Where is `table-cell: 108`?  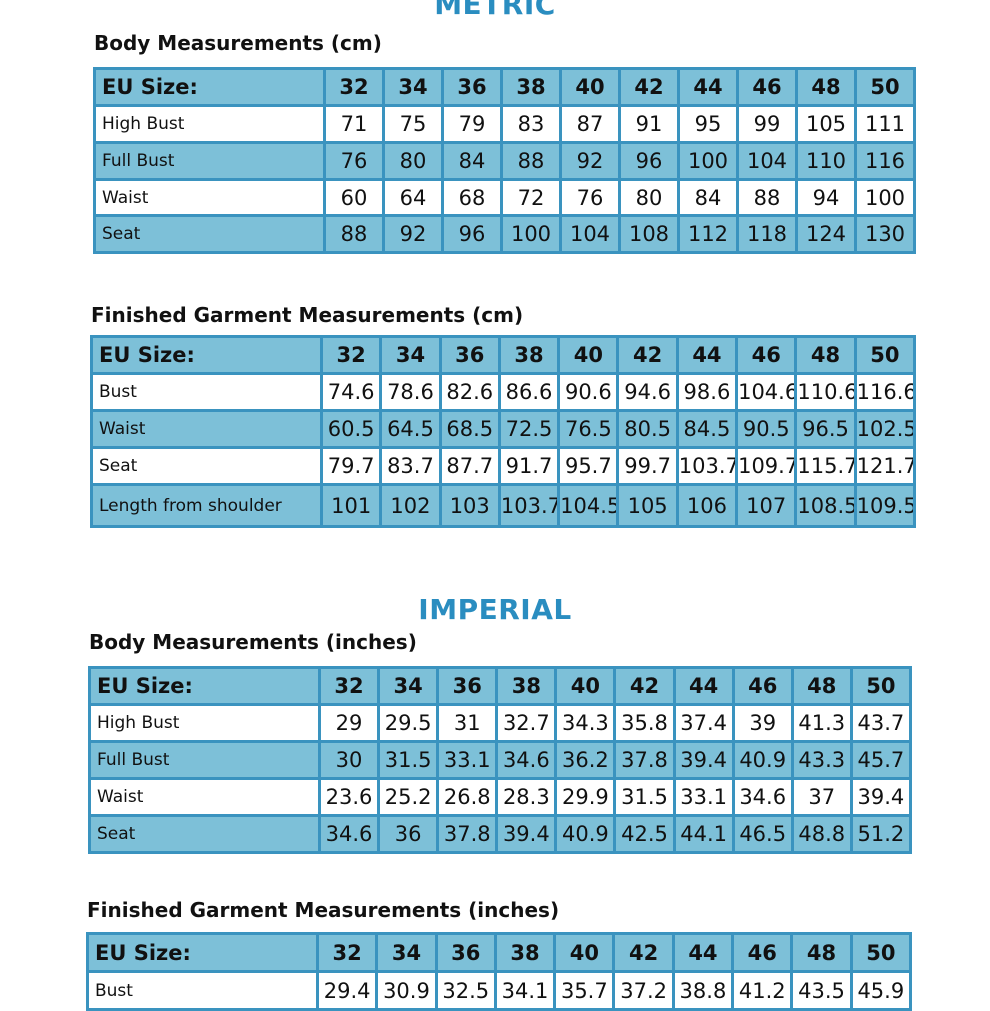
table-cell: 108 is located at coordinates (649, 234).